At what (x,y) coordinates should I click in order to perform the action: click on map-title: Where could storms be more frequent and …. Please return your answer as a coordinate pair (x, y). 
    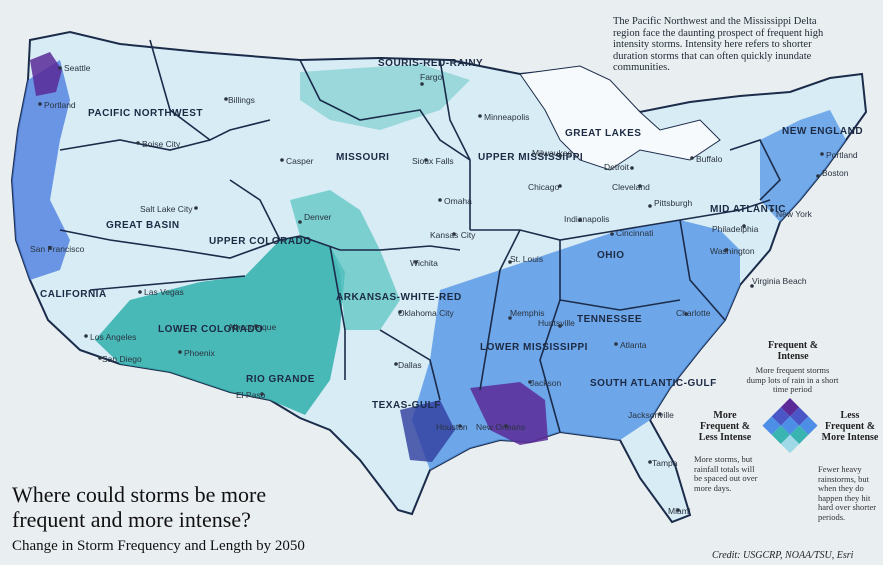
    Looking at the image, I should click on (139, 507).